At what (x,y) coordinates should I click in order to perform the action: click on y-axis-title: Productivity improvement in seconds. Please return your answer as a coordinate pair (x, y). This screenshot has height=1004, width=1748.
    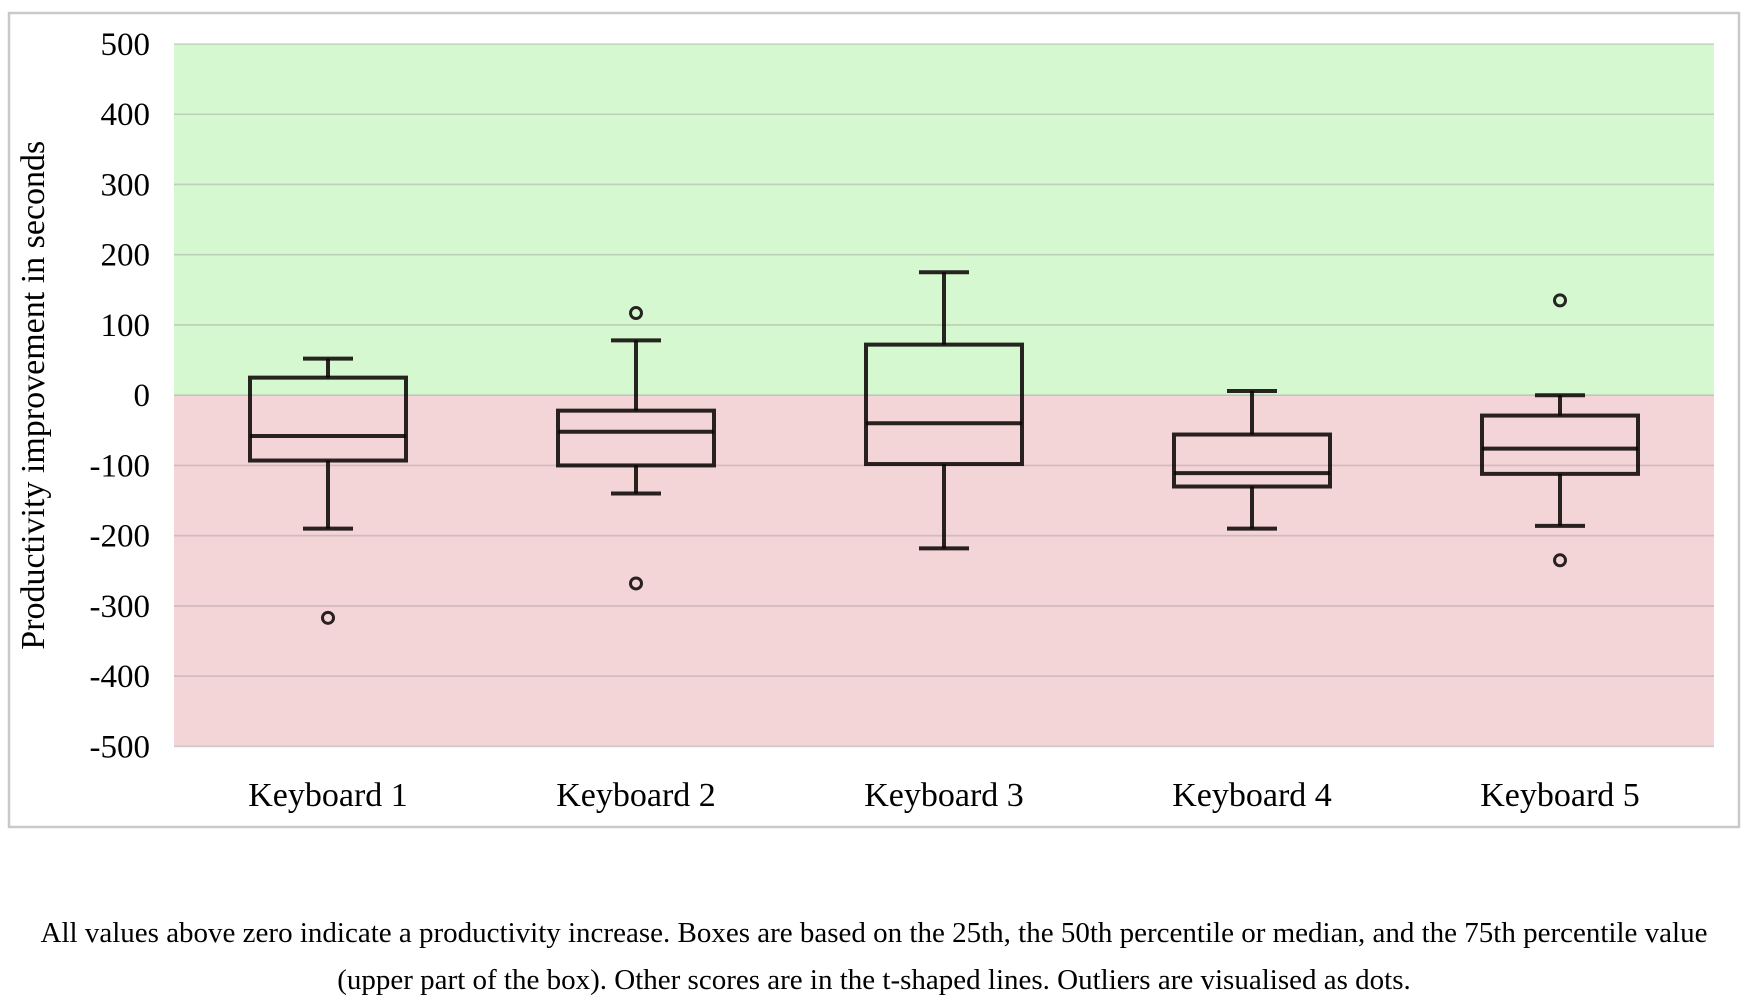
    Looking at the image, I should click on (33, 395).